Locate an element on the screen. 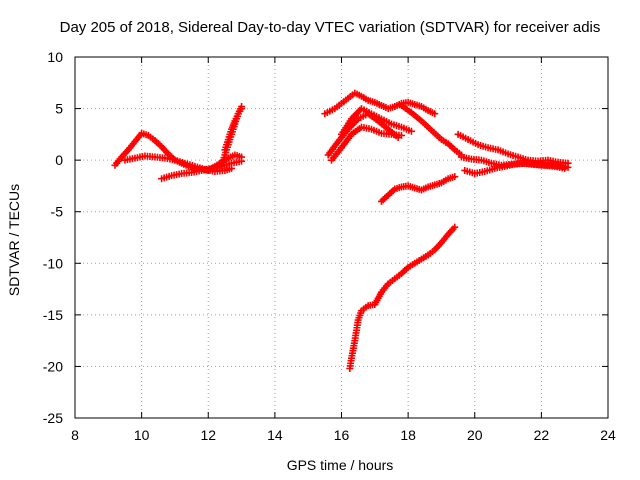 This screenshot has height=480, width=640. x-tick-label: 22 is located at coordinates (542, 435).